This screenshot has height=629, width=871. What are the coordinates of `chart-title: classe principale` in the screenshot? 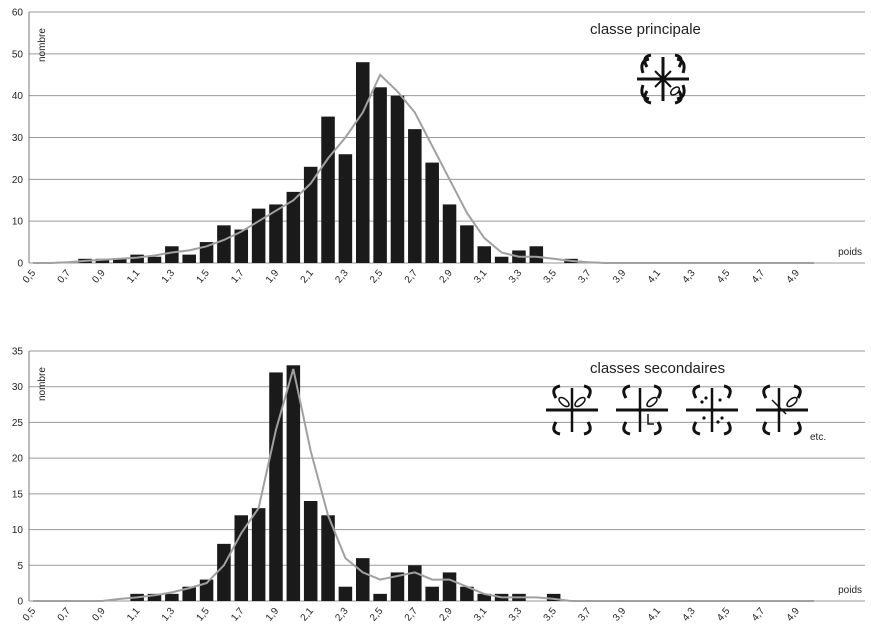 It's located at (645, 29).